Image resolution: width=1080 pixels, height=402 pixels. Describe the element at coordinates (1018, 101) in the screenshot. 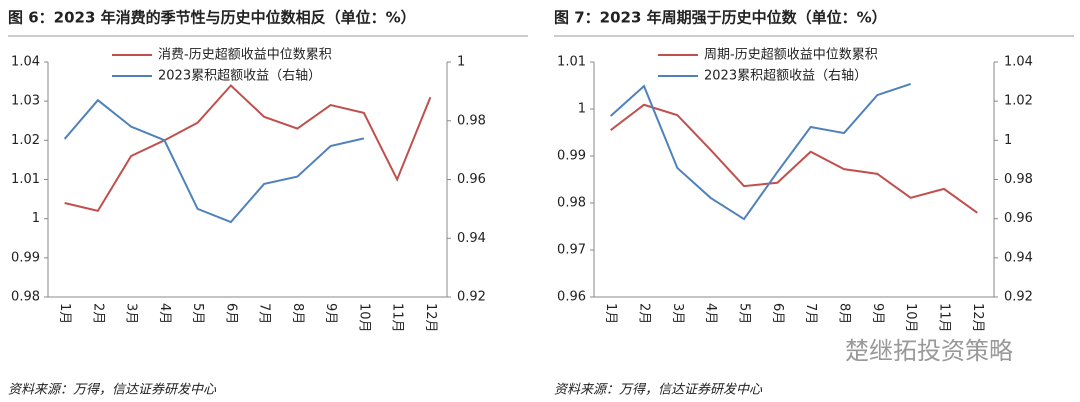

I see `y2-tick-label: 1.02` at that location.